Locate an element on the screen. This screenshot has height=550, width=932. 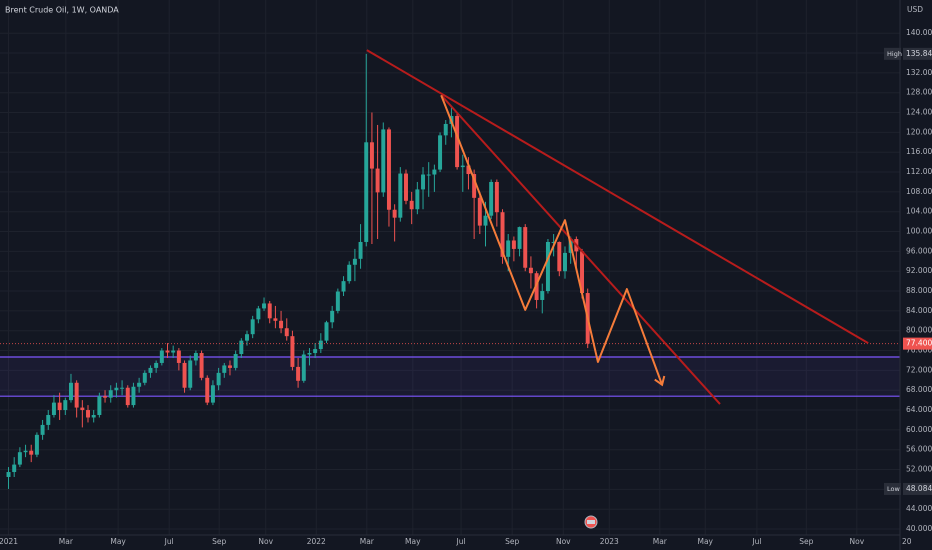
y-tick-label: 60.000 is located at coordinates (919, 429).